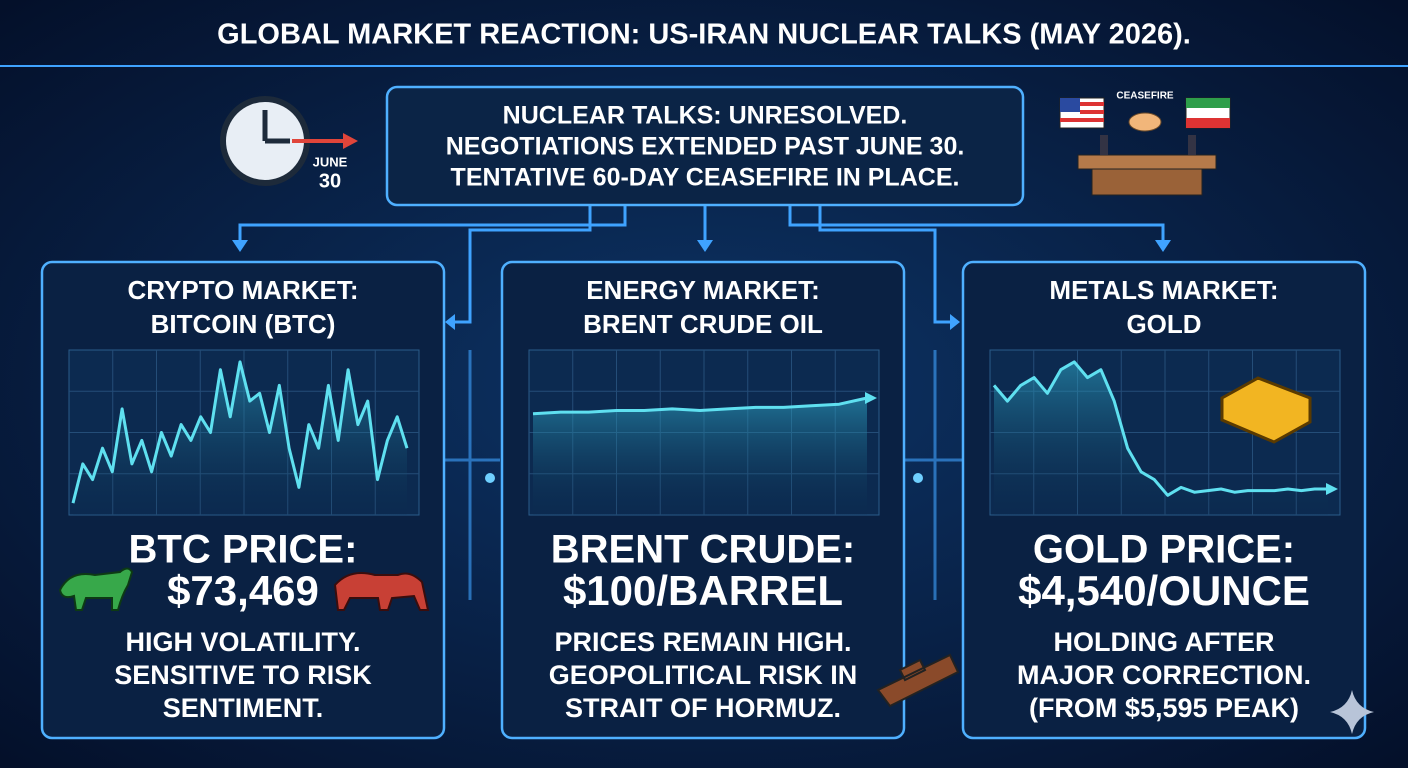 The height and width of the screenshot is (768, 1408). What do you see at coordinates (1266, 410) in the screenshot?
I see `gold-icon` at bounding box center [1266, 410].